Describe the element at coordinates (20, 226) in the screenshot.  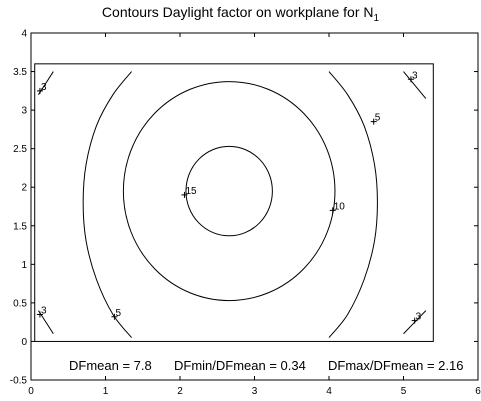
I see `y-tick-label: 1.5` at that location.